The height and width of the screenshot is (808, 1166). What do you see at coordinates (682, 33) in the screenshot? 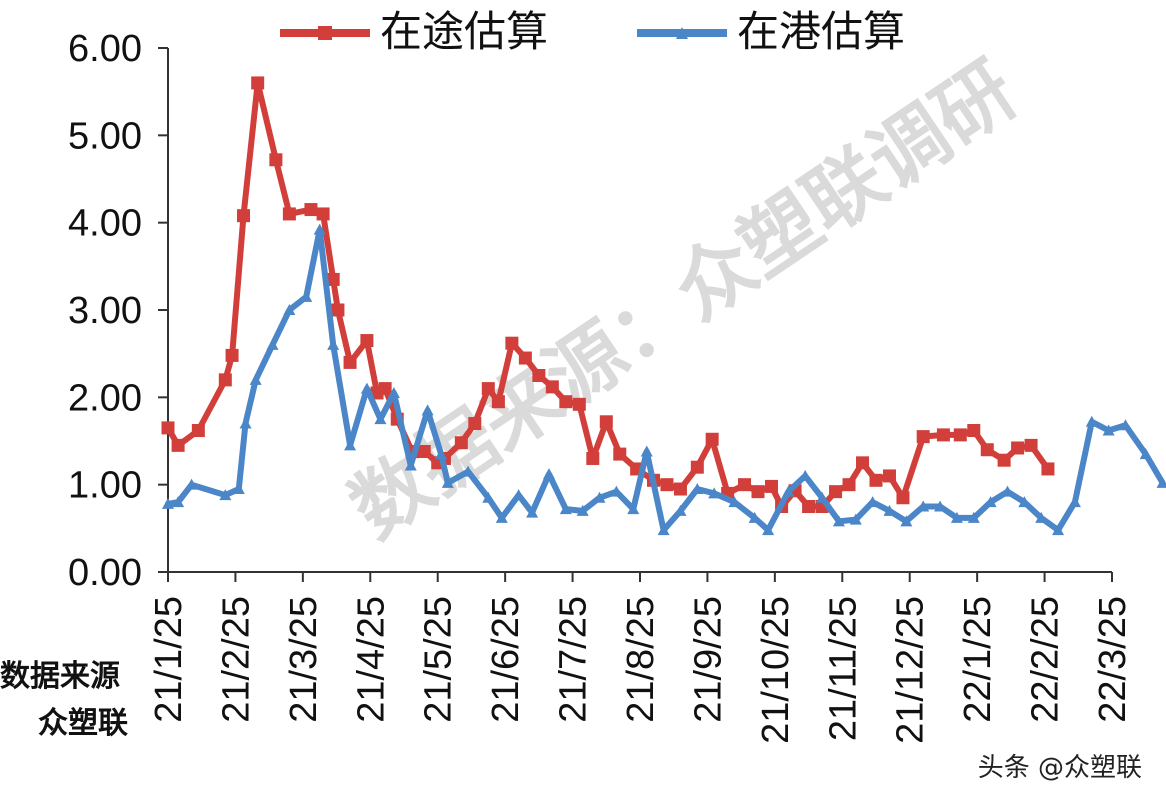
I see `legend-marker-in-port` at bounding box center [682, 33].